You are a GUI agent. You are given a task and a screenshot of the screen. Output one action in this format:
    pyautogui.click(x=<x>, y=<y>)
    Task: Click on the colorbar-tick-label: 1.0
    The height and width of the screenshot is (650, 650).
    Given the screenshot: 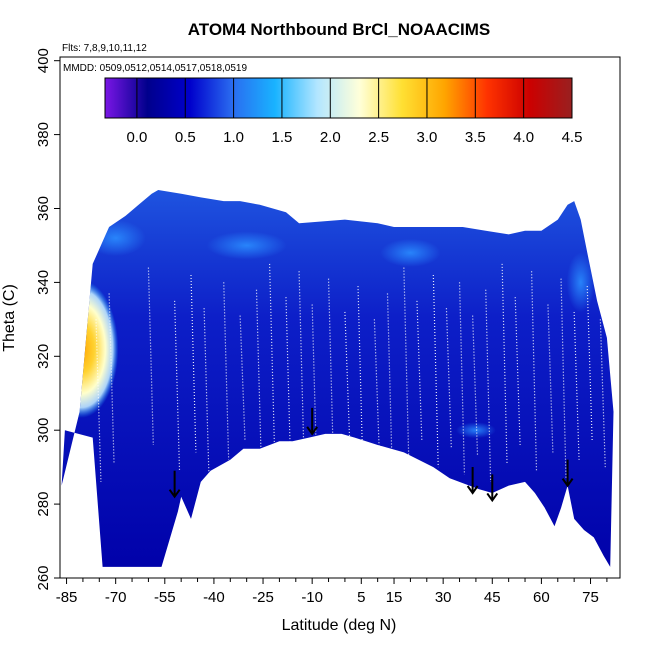 What is the action you would take?
    pyautogui.click(x=233, y=137)
    